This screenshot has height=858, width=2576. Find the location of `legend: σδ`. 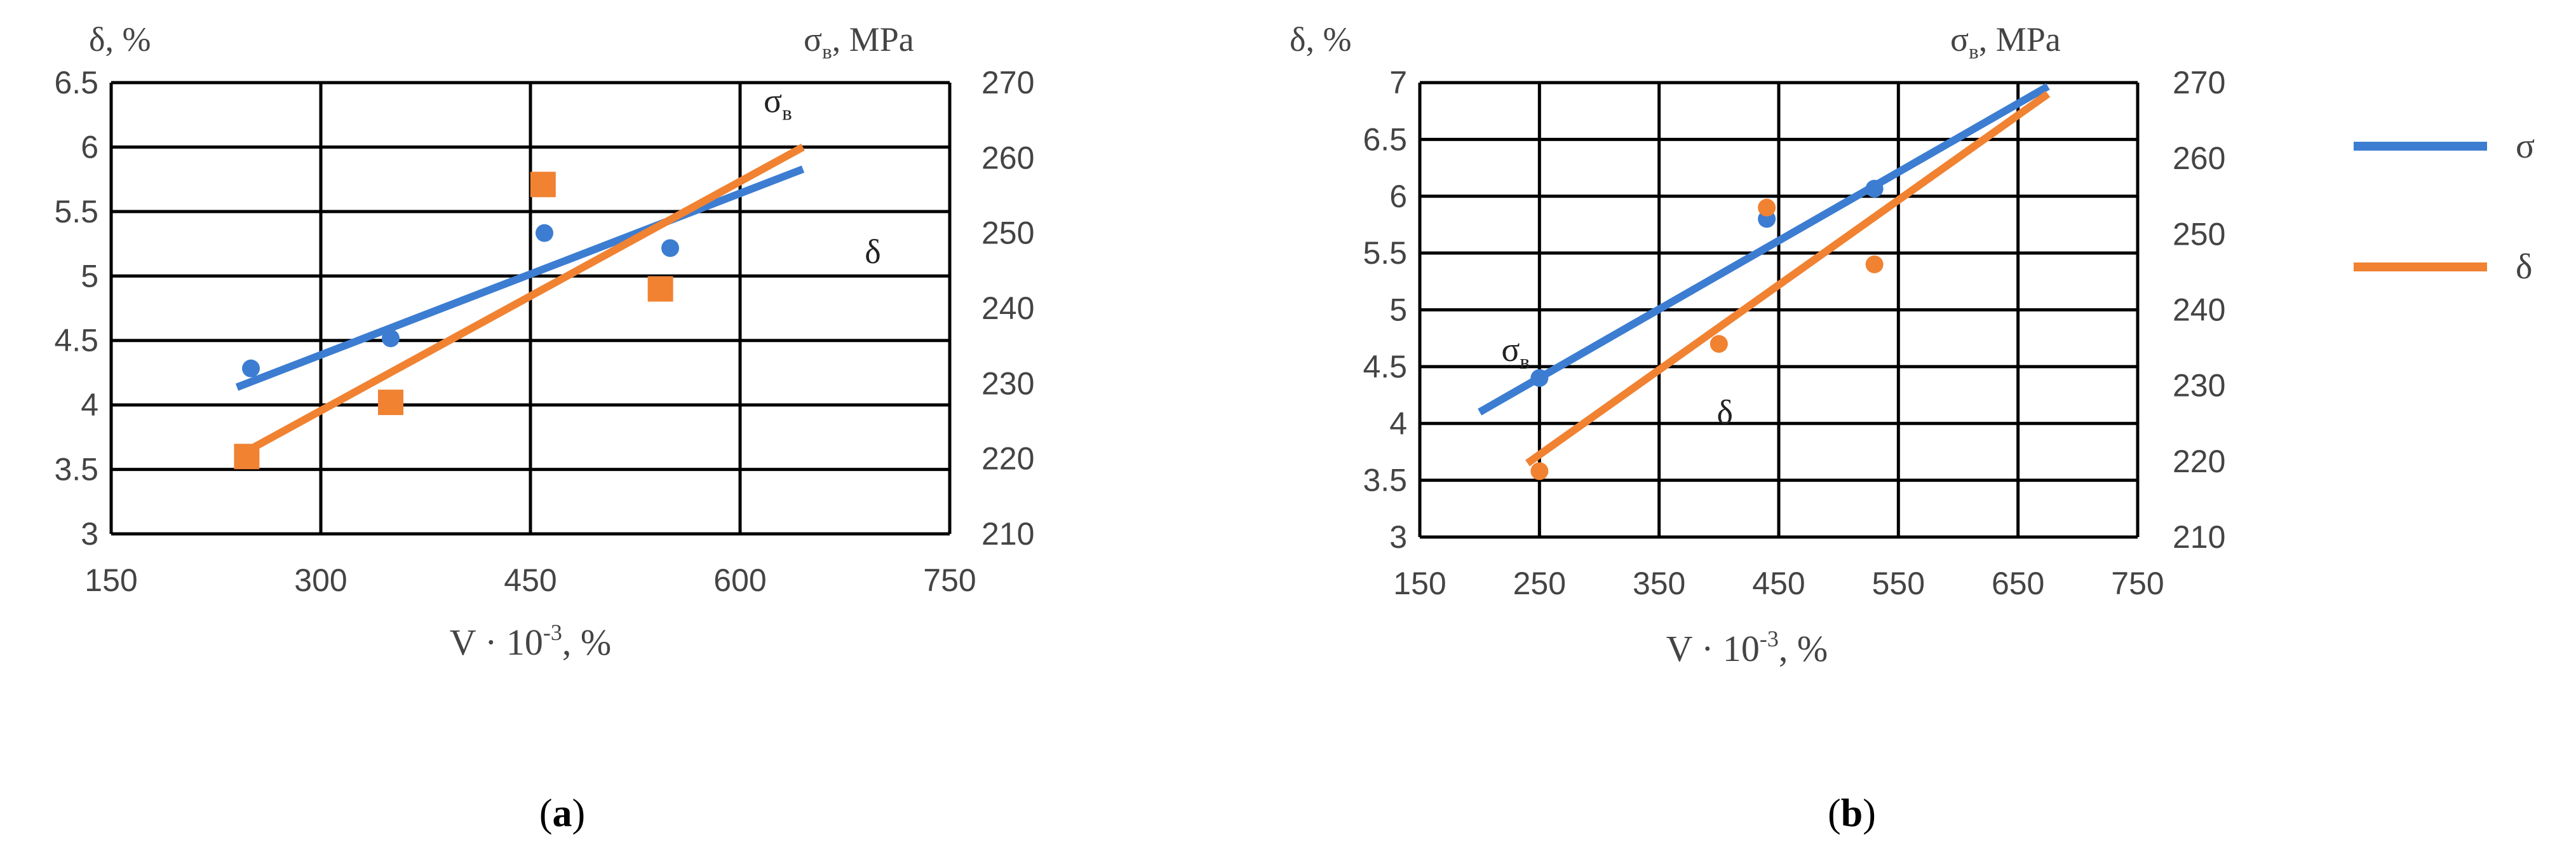

legend: σδ is located at coordinates (2444, 206).